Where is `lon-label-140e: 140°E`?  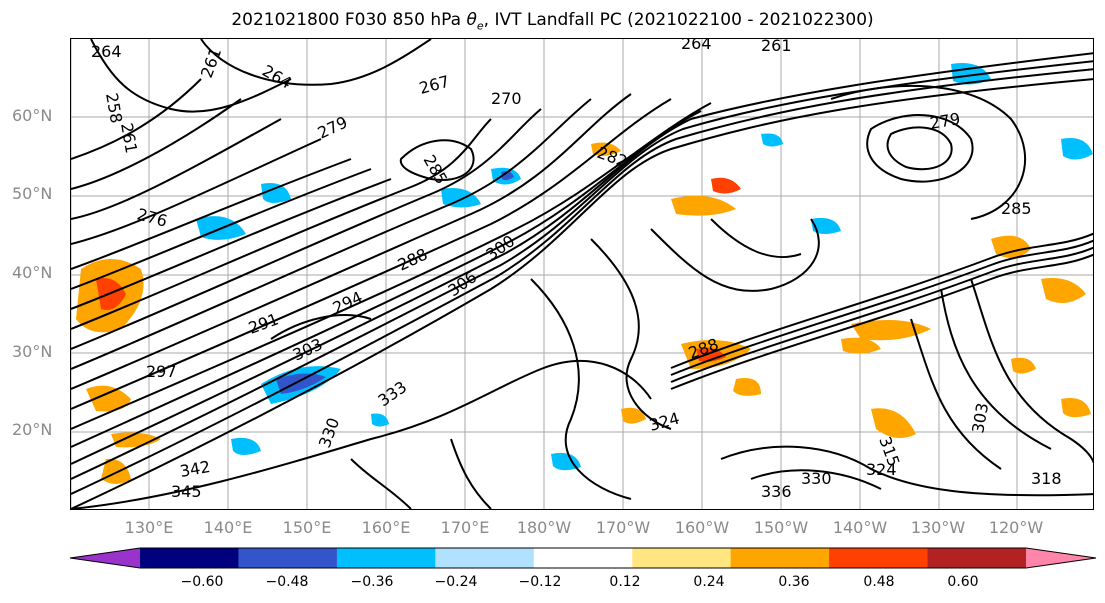 lon-label-140e: 140°E is located at coordinates (228, 527).